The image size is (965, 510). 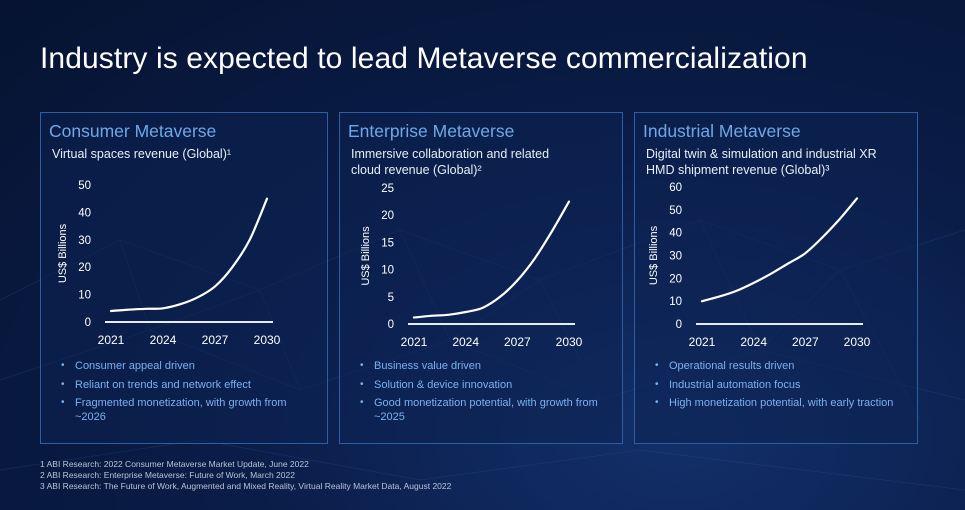 What do you see at coordinates (782, 366) in the screenshot?
I see `bullet-item: Operational results driven` at bounding box center [782, 366].